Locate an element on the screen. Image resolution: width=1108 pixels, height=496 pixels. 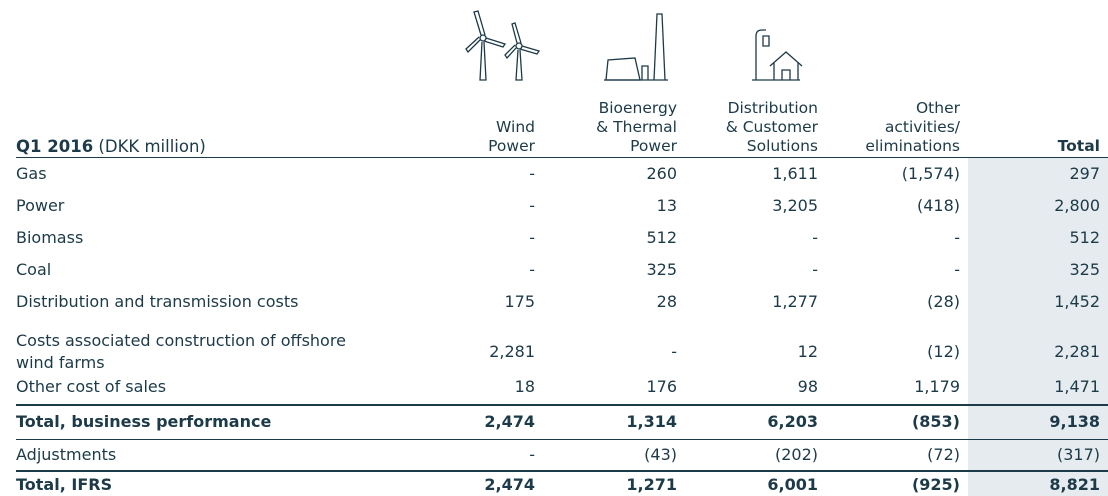
cell: 2,800 is located at coordinates (1077, 205).